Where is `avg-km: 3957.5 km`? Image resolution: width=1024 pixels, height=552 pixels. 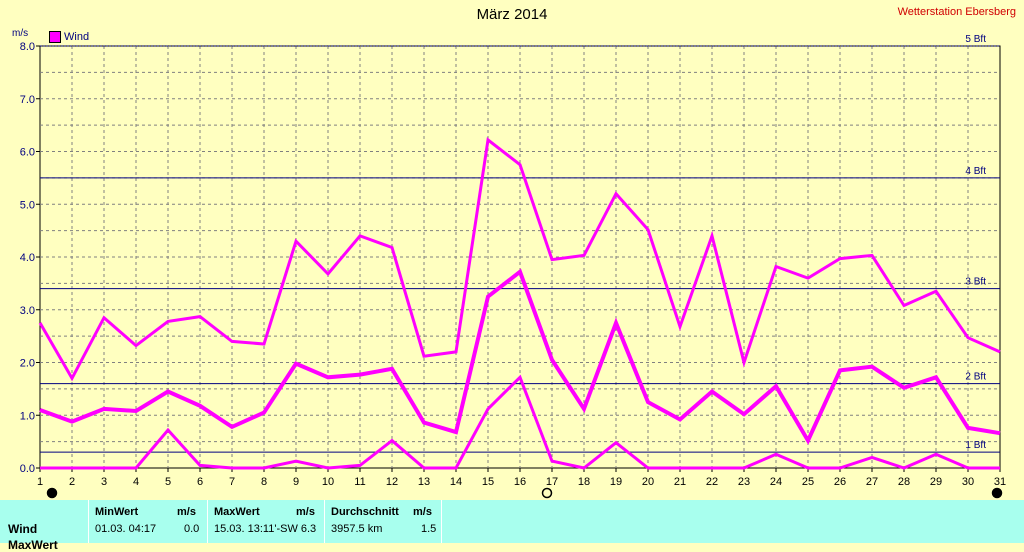 avg-km: 3957.5 km is located at coordinates (356, 529).